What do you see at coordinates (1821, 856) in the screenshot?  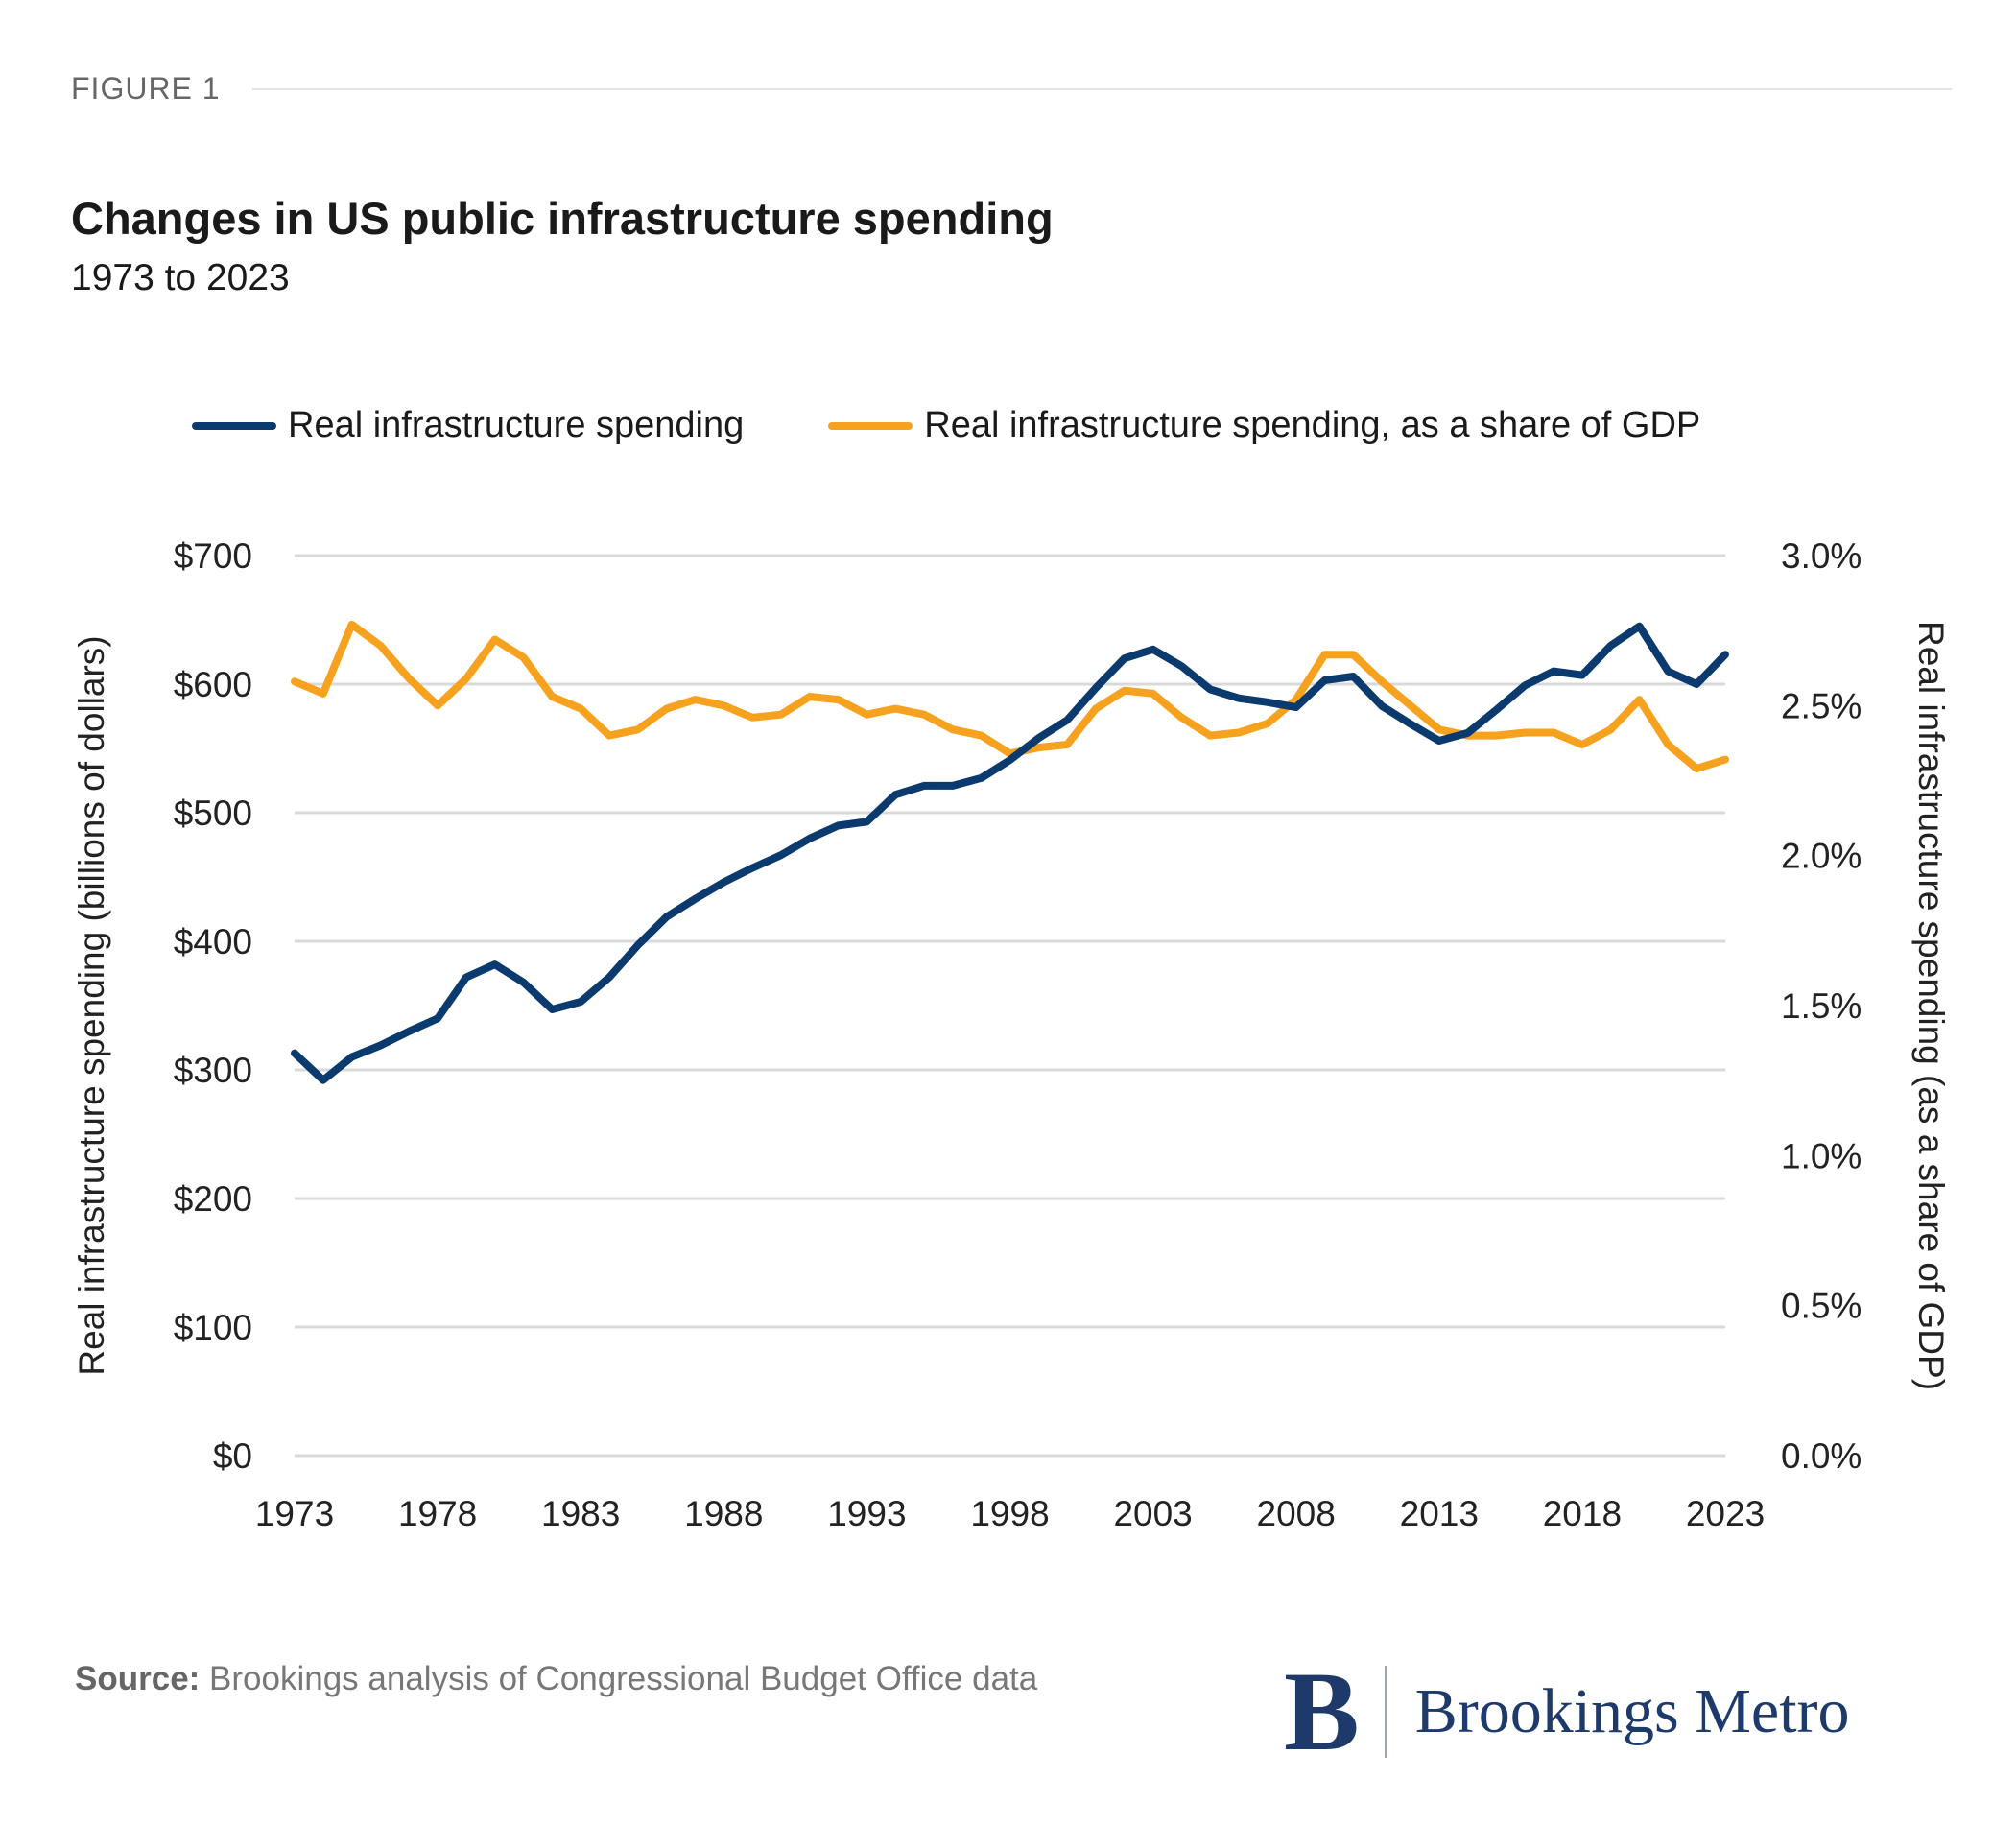 I see `y2-tick-label: 2.0%` at bounding box center [1821, 856].